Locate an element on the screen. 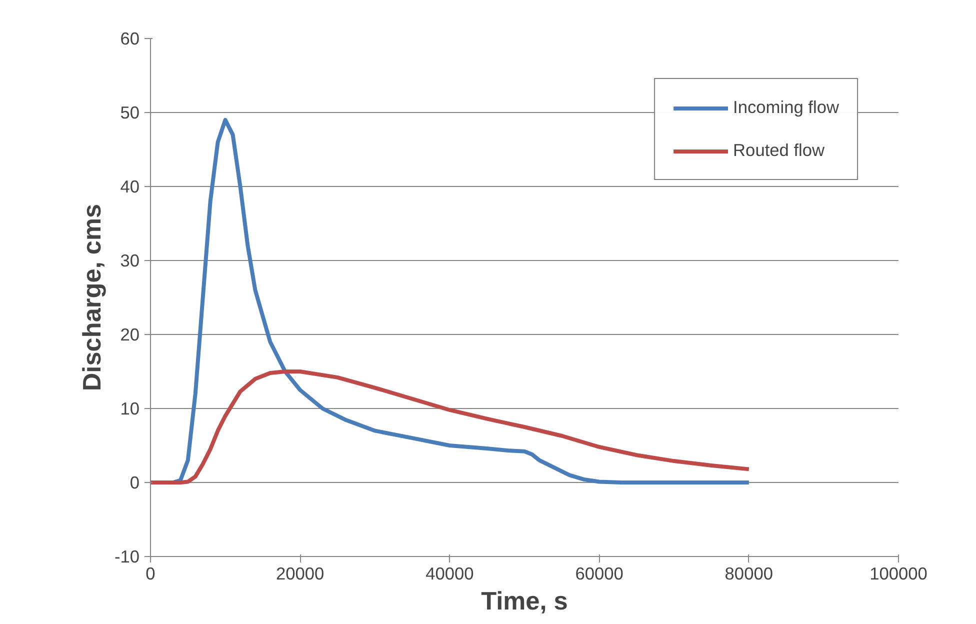 Image resolution: width=976 pixels, height=624 pixels. x-tick-label: 40000 is located at coordinates (450, 574).